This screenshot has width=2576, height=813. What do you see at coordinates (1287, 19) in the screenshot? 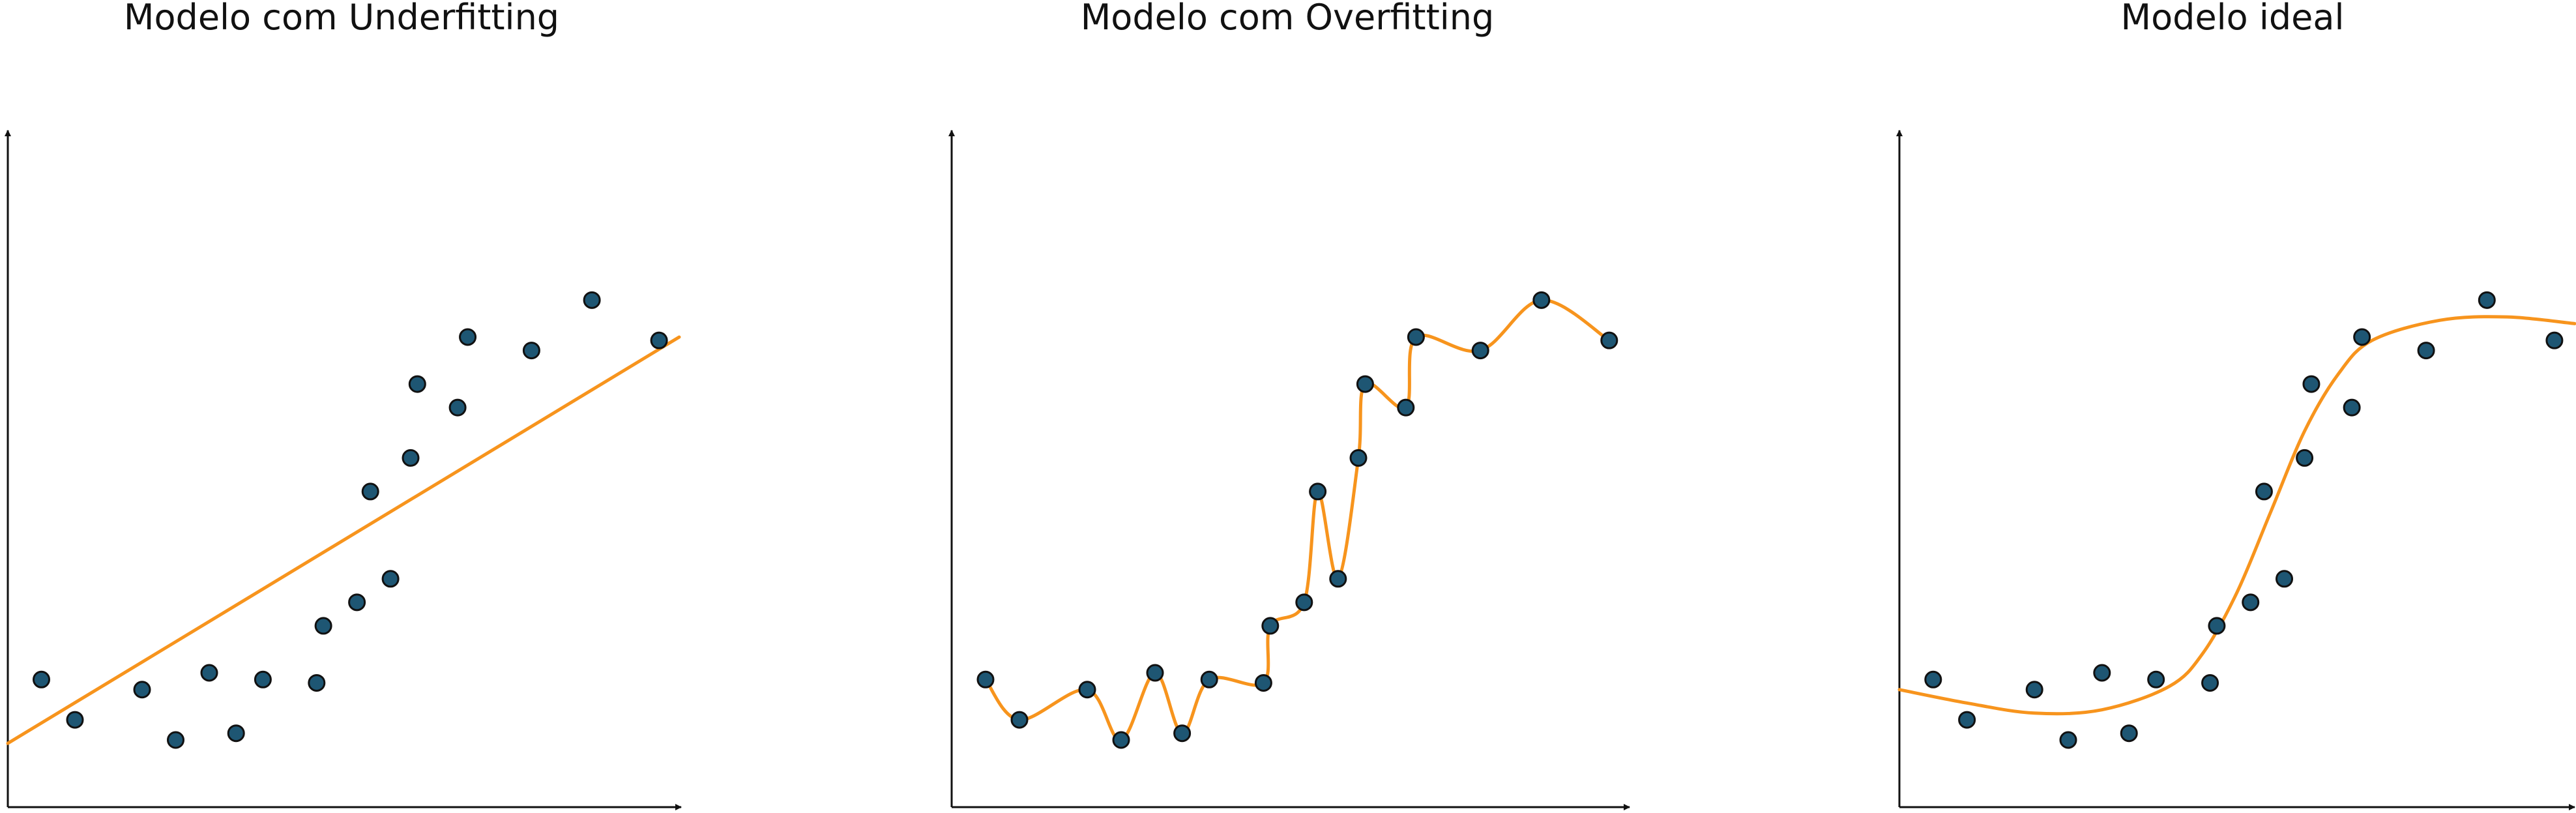
I see `panel-title-overfitting: Modelo com Overfitting` at bounding box center [1287, 19].